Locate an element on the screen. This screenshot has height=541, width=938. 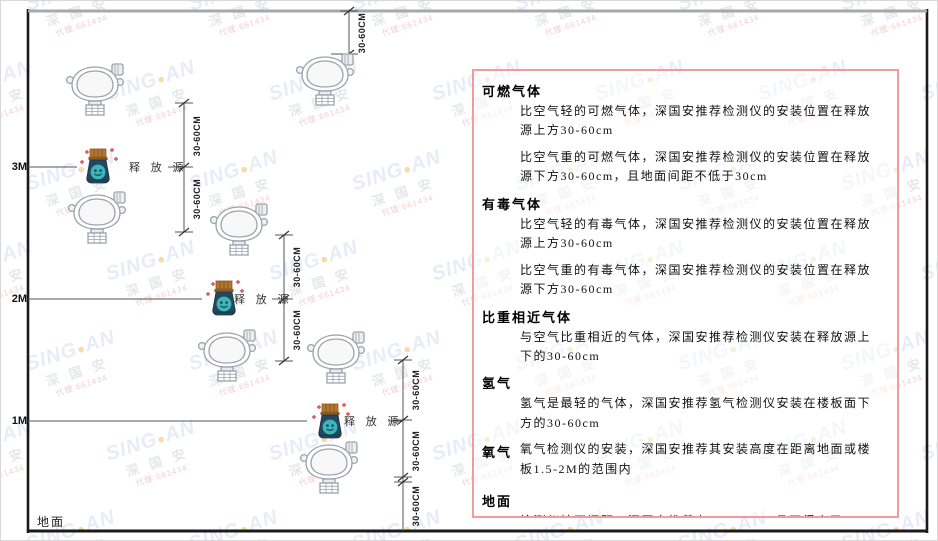
panel-section-heading: 比重相近气体 is located at coordinates (527, 317).